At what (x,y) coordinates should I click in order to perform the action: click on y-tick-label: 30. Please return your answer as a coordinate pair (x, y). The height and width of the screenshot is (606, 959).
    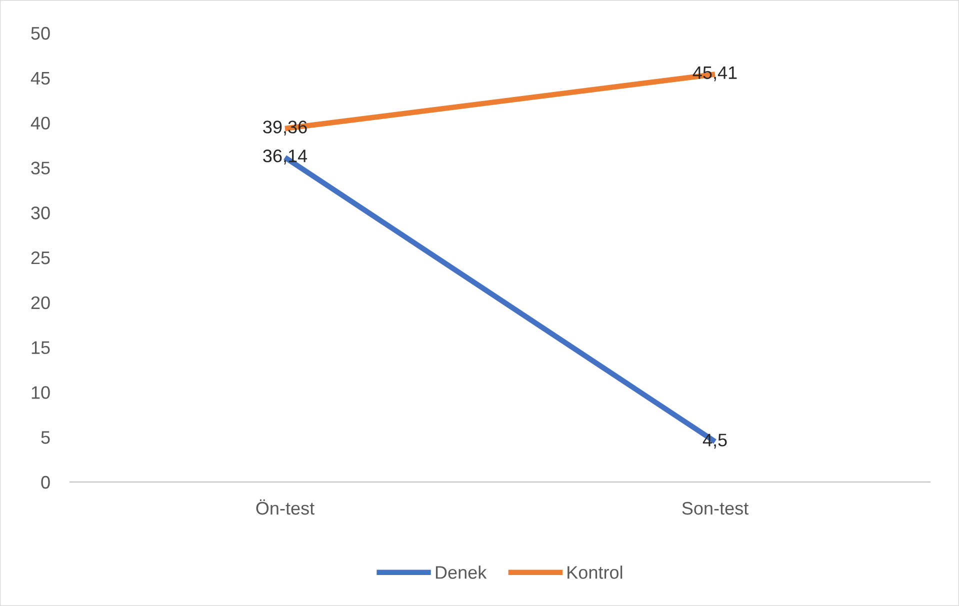
    Looking at the image, I should click on (40, 213).